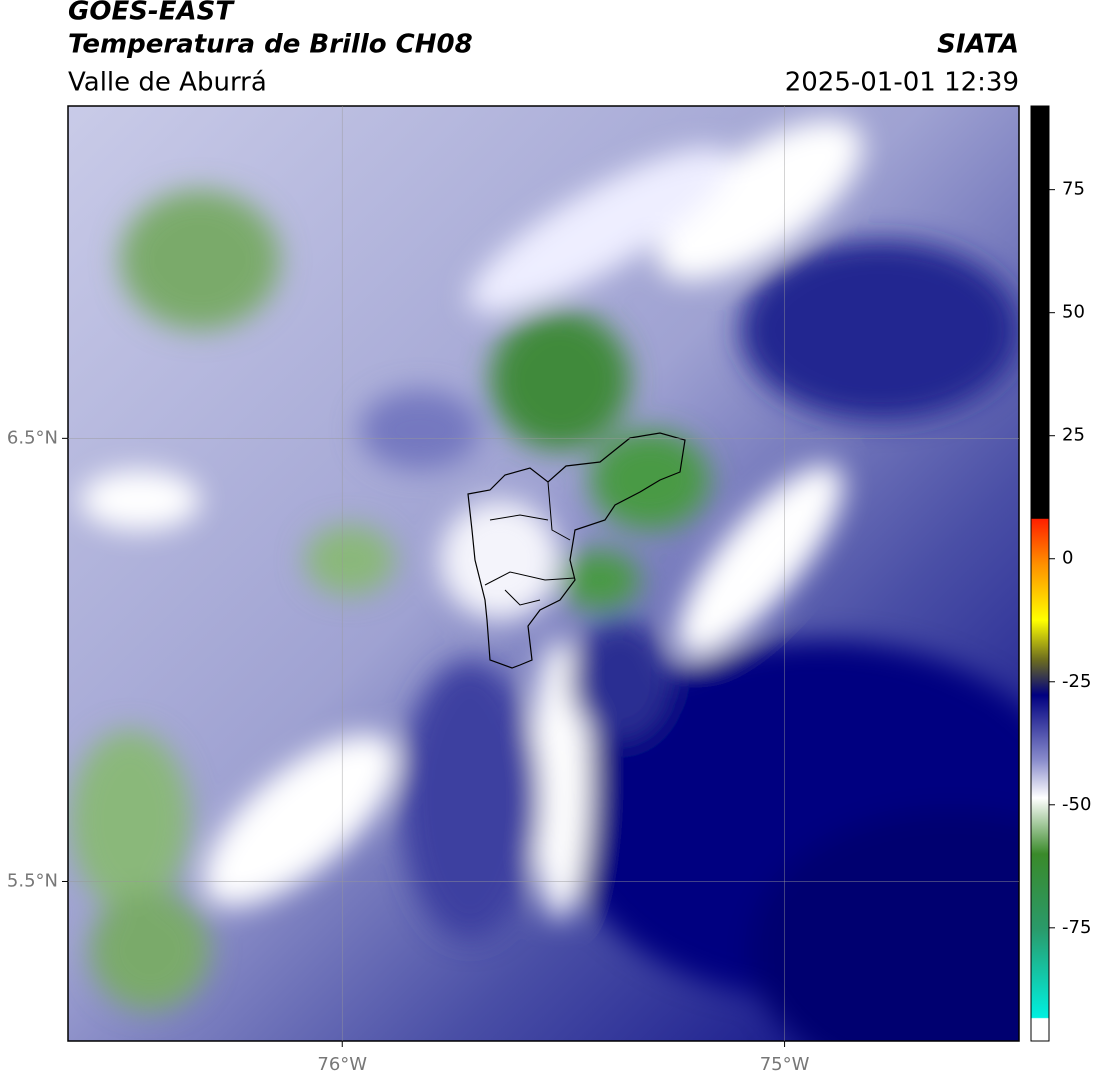 The width and height of the screenshot is (1094, 1082). Describe the element at coordinates (1076, 804) in the screenshot. I see `colorbar-tick-label: -50` at that location.